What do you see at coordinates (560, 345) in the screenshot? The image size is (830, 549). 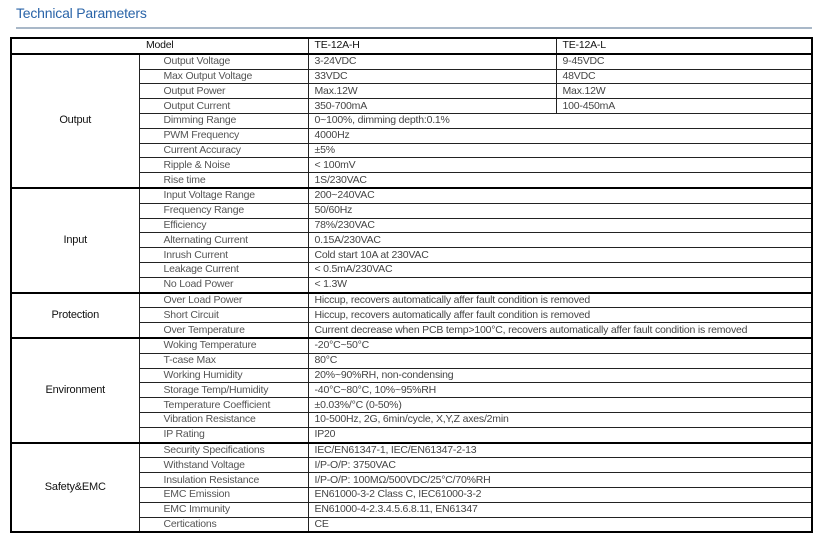 I see `param-value: -20°C~50°C` at bounding box center [560, 345].